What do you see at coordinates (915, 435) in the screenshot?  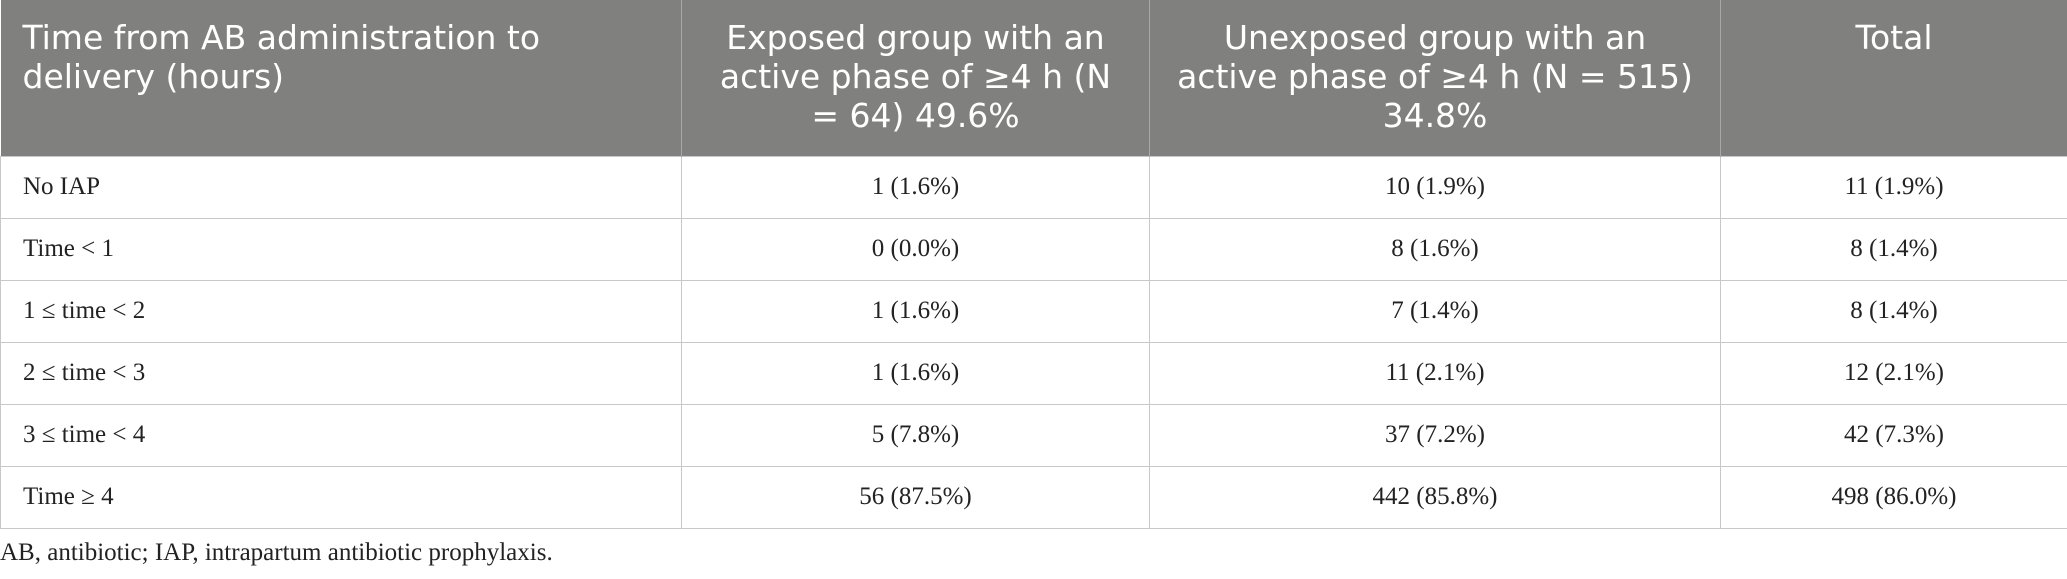 I see `cell: 5 (7.8%)` at bounding box center [915, 435].